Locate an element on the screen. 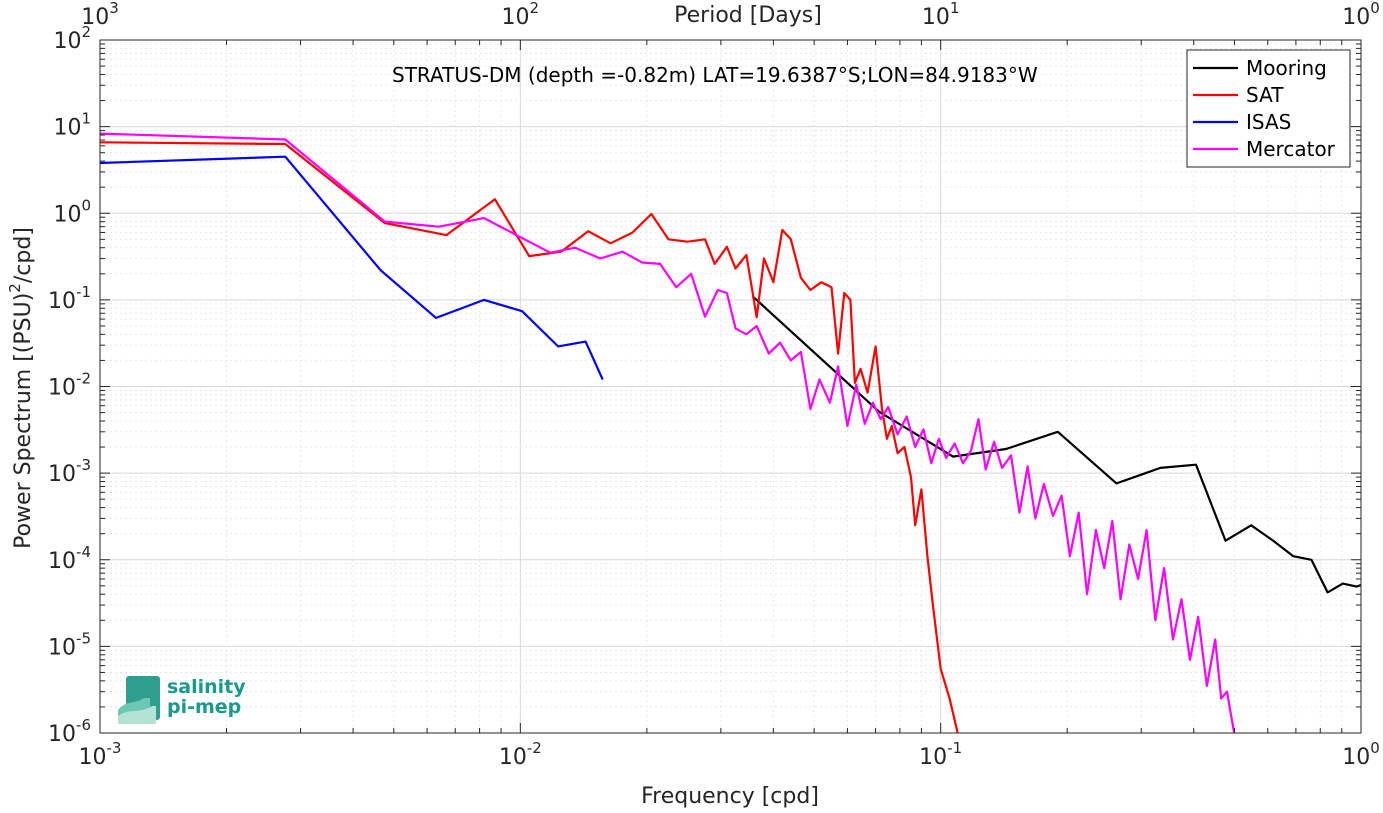  y-tick-label: 10⁻³ is located at coordinates (69, 471).